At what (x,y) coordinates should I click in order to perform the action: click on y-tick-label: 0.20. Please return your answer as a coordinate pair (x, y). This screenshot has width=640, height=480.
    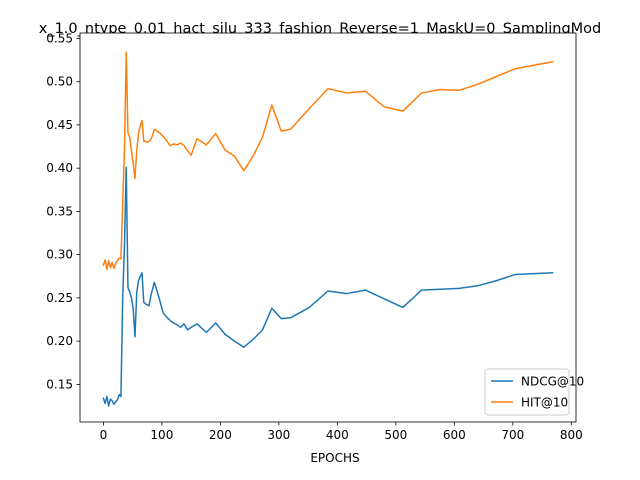
    Looking at the image, I should click on (59, 341).